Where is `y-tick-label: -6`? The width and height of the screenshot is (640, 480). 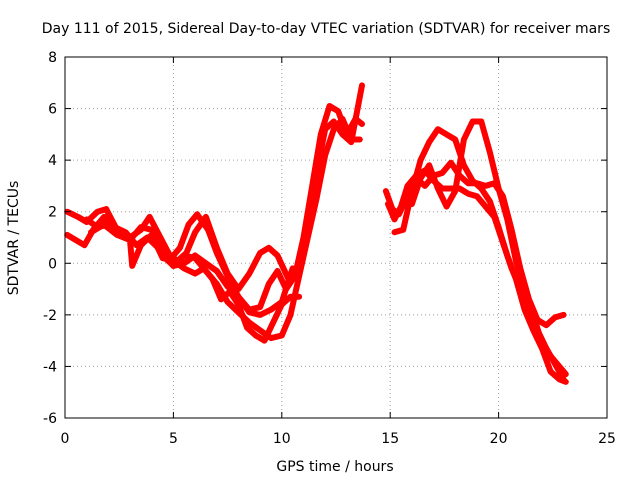
y-tick-label: -6 is located at coordinates (50, 419).